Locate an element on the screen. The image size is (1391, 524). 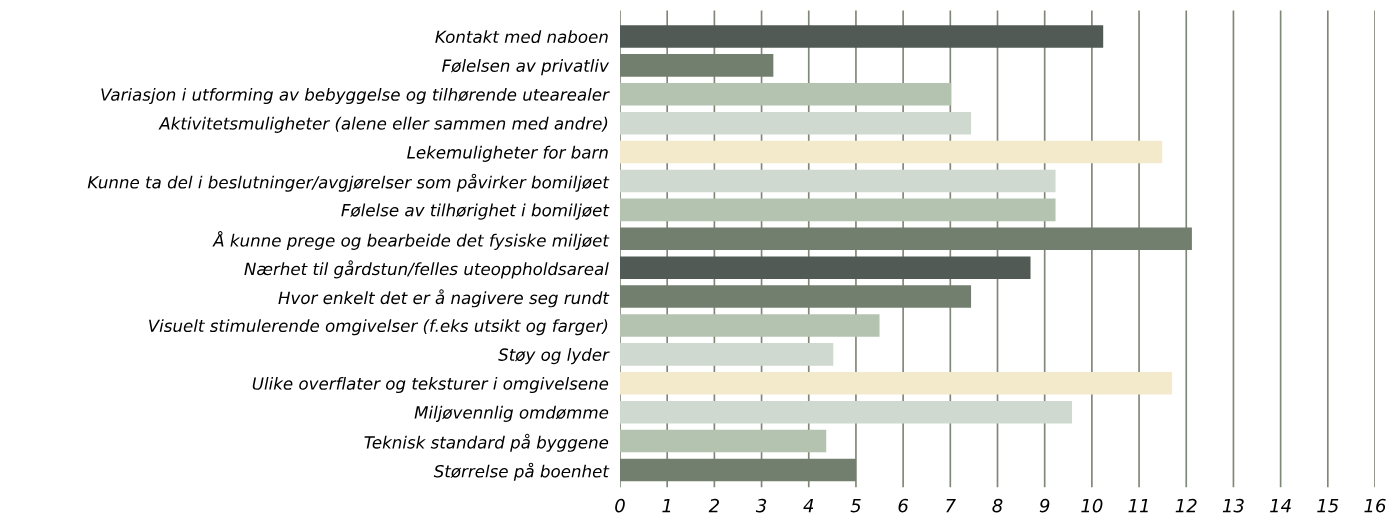
x-tick-label: 13 is located at coordinates (1233, 505).